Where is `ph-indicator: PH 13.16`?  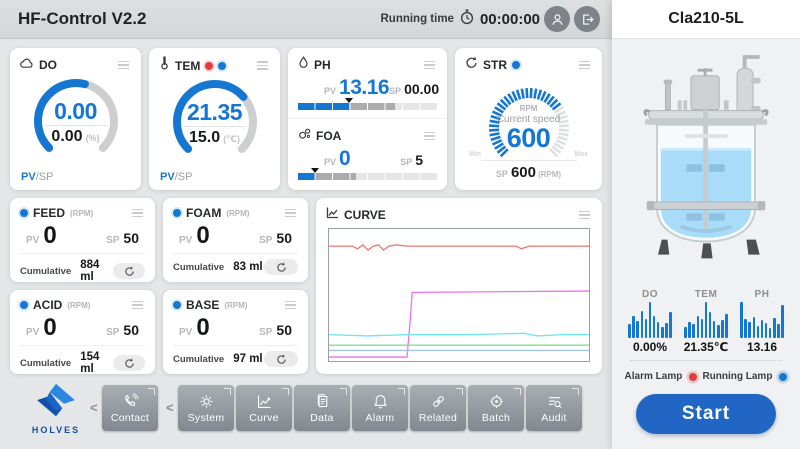
ph-indicator: PH 13.16 is located at coordinates (762, 321).